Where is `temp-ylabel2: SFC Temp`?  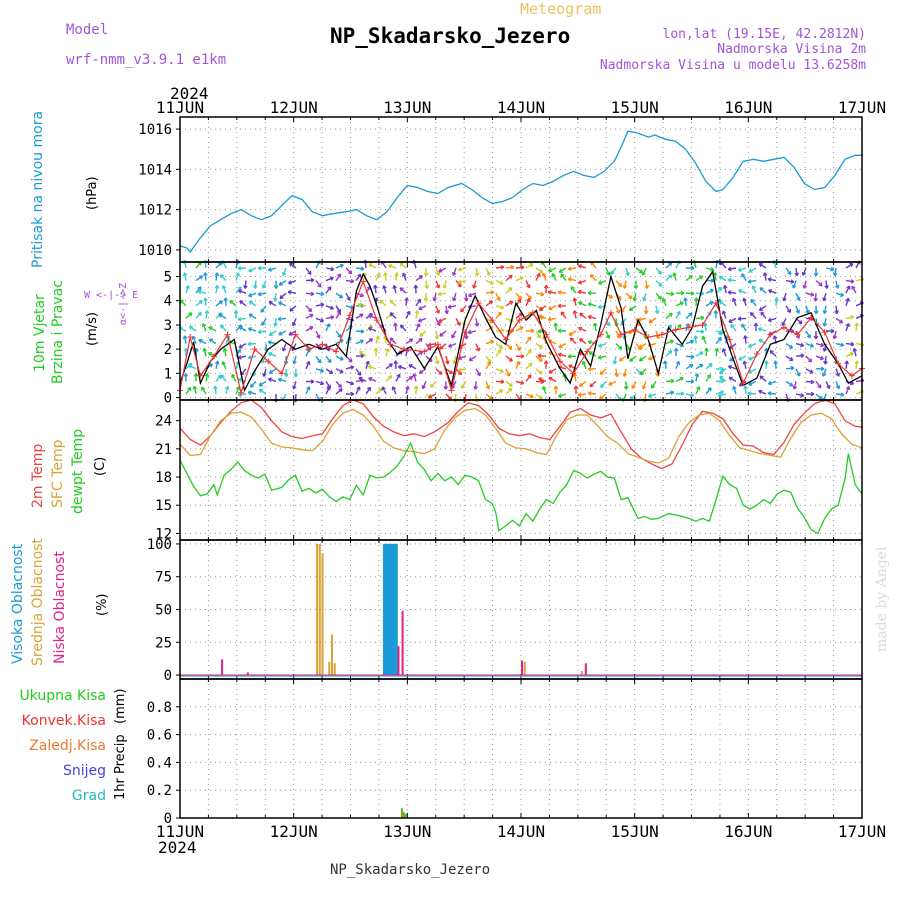
temp-ylabel2: SFC Temp is located at coordinates (58, 473).